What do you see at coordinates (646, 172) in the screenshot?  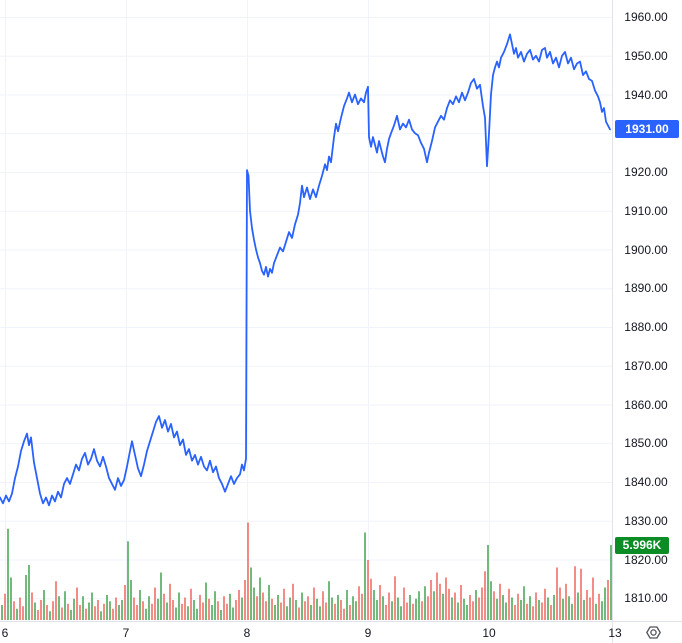 I see `price-axis-label: 1920.00` at bounding box center [646, 172].